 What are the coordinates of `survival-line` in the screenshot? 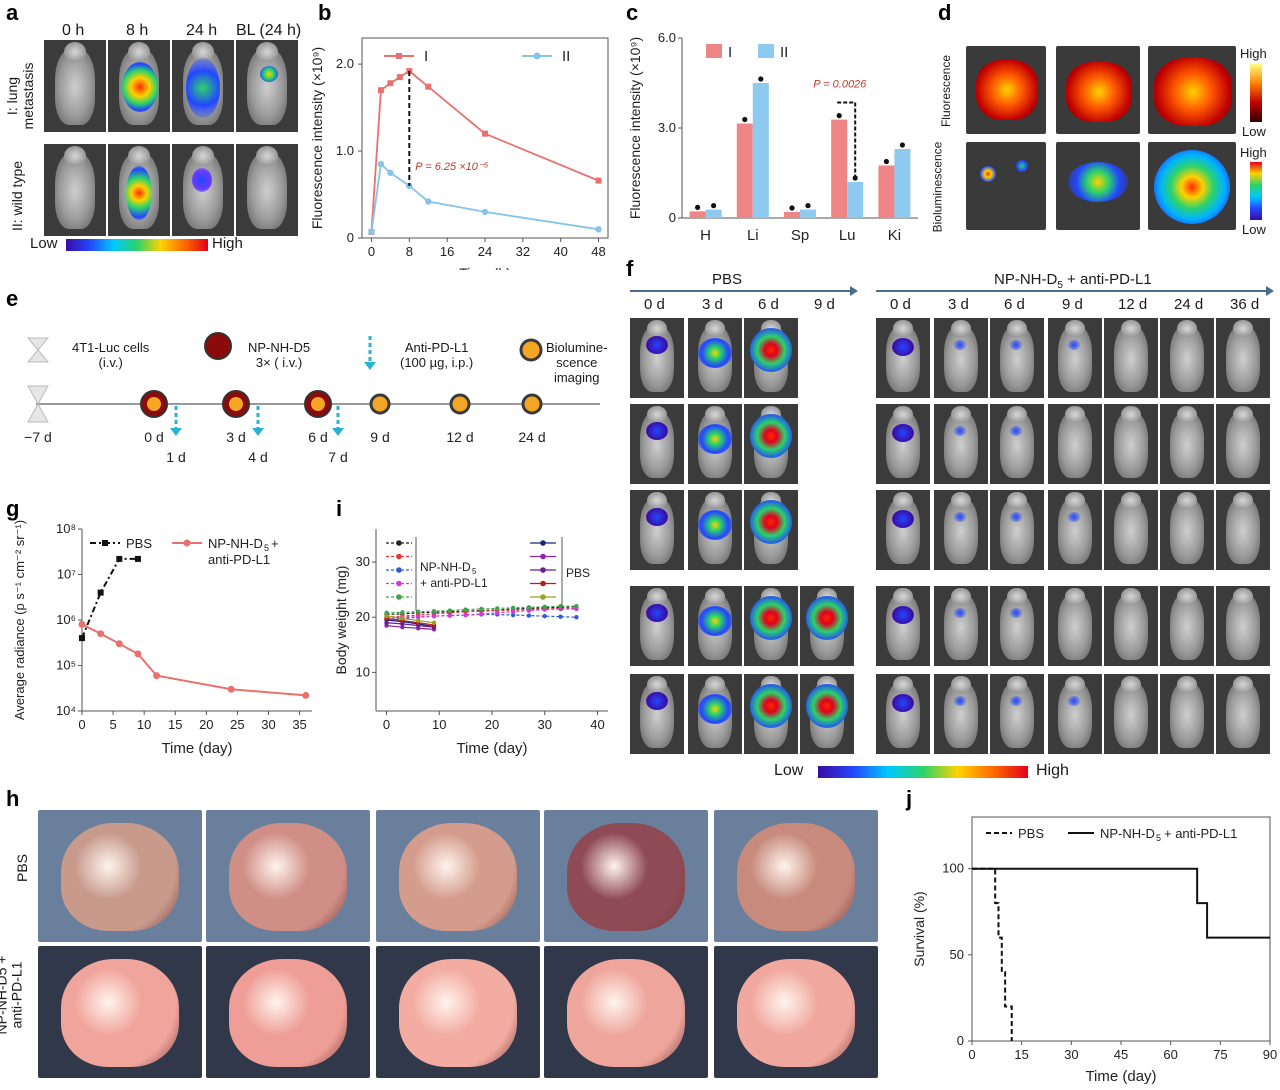 It's located at (1121, 903).